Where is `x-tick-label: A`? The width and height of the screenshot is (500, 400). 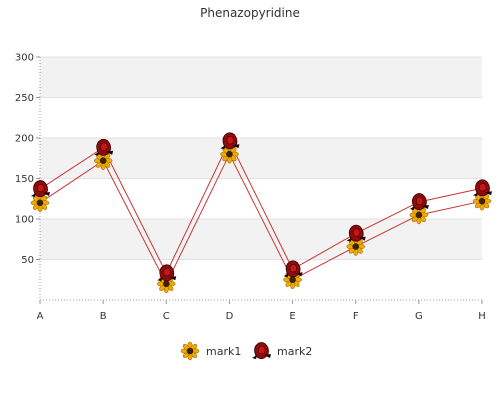 x-tick-label: A is located at coordinates (40, 316).